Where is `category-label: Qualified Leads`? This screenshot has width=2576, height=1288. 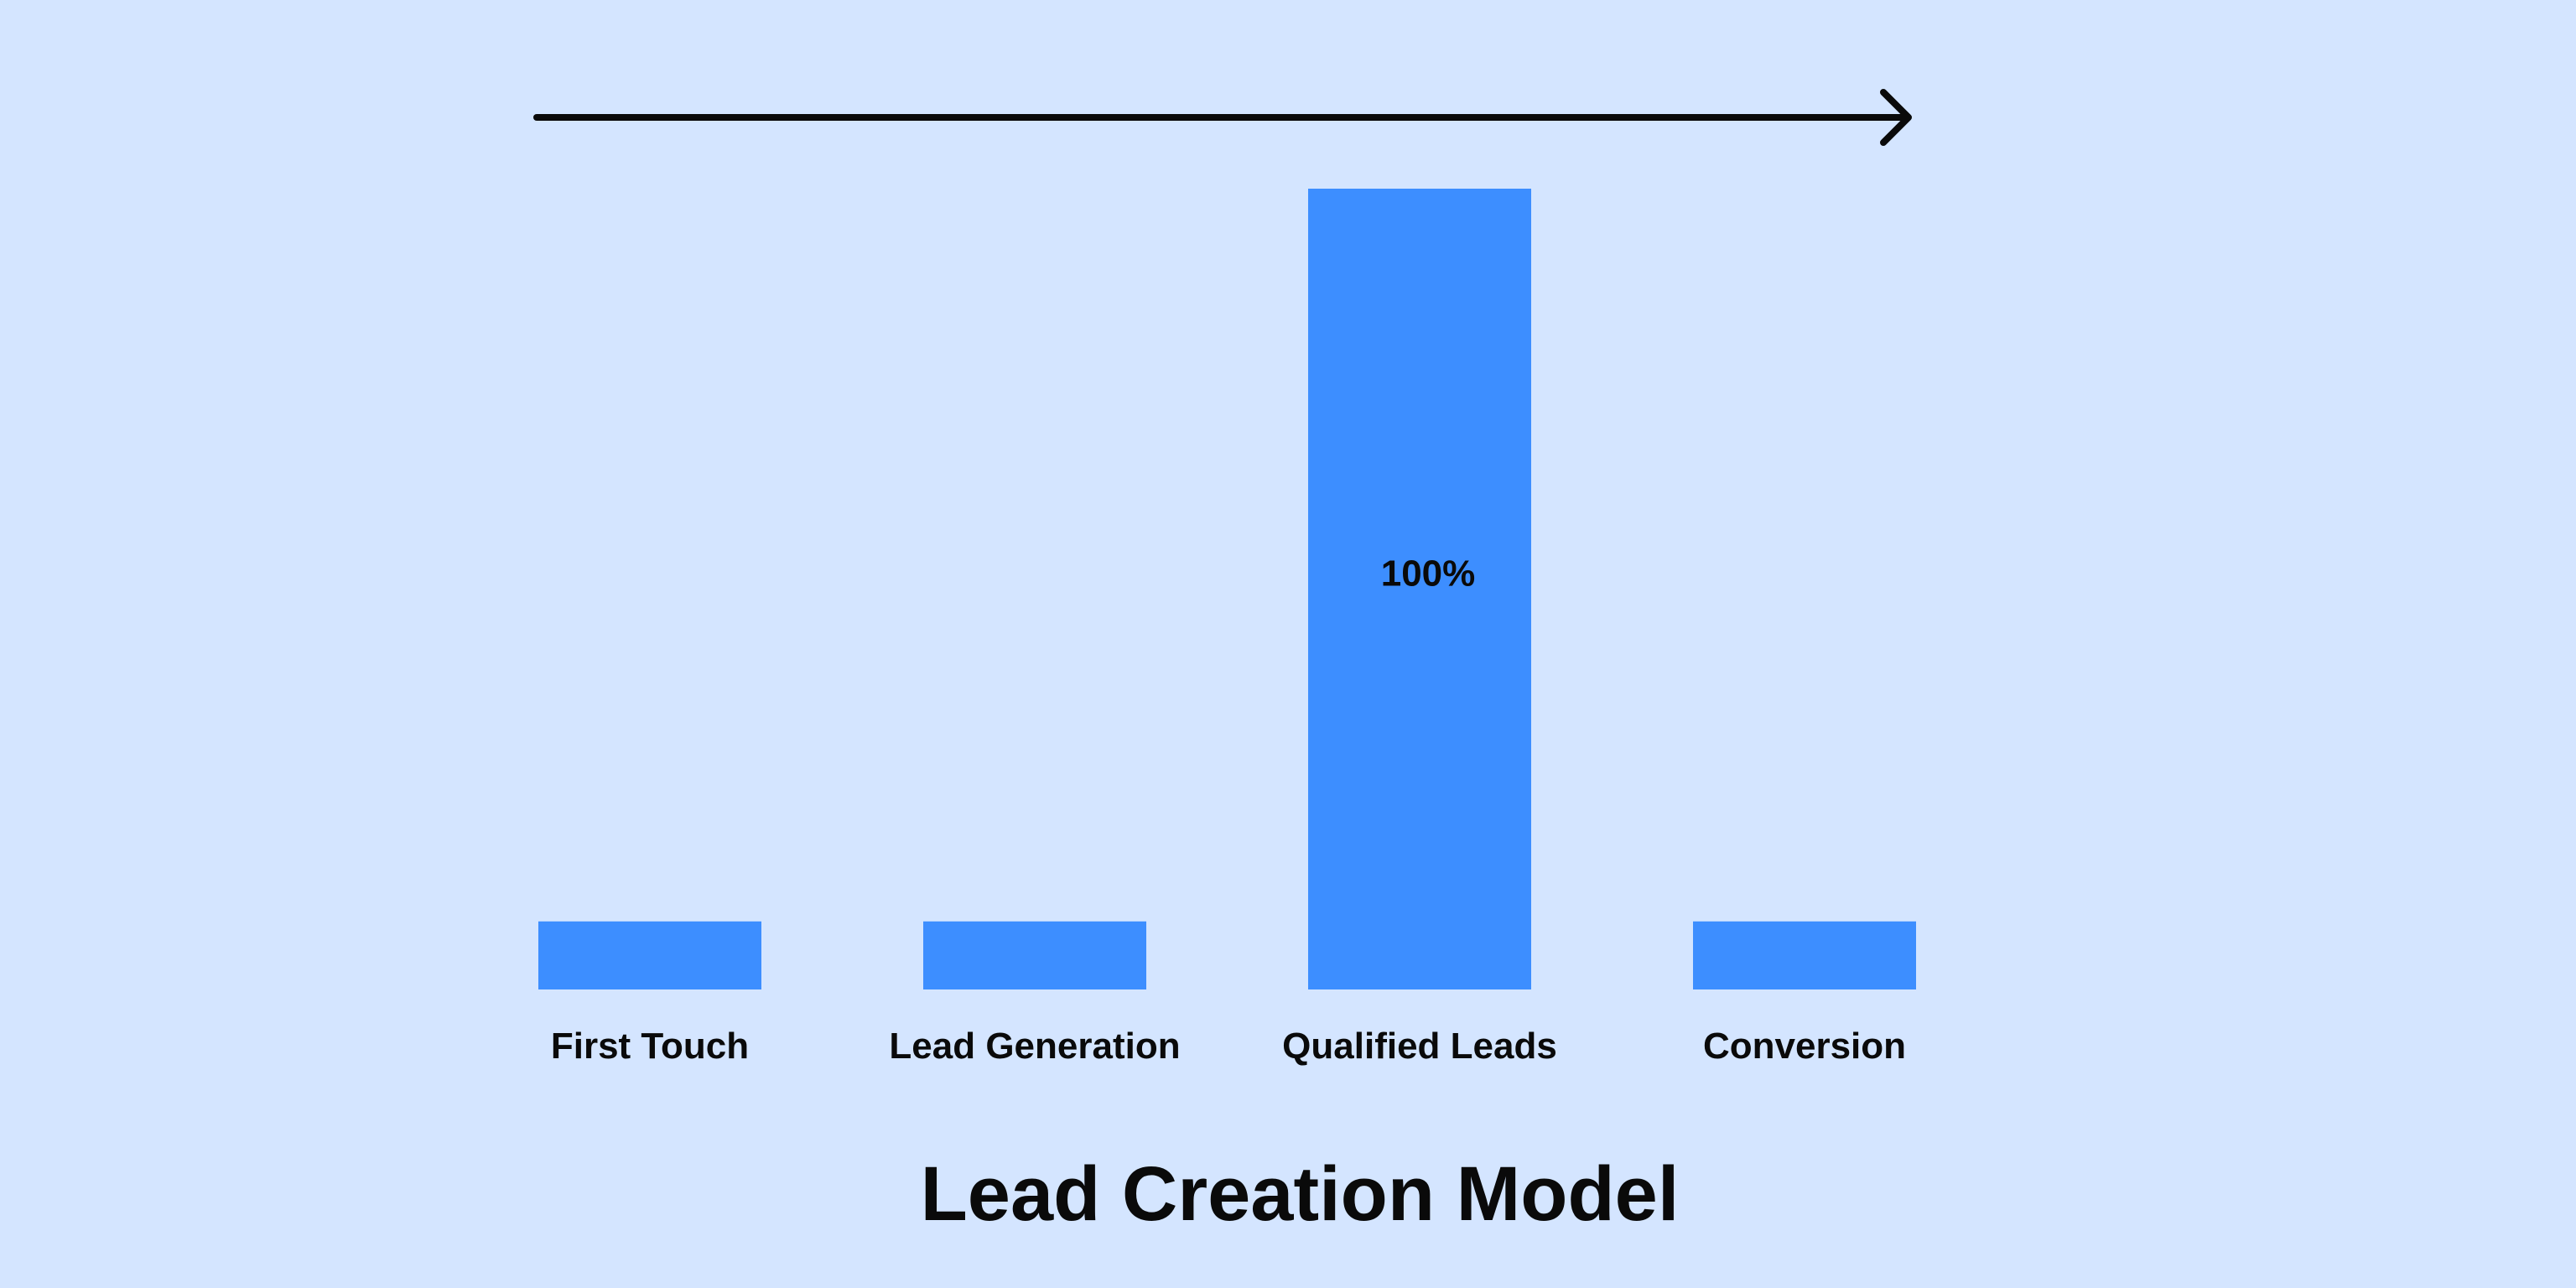
category-label: Qualified Leads is located at coordinates (1419, 1046).